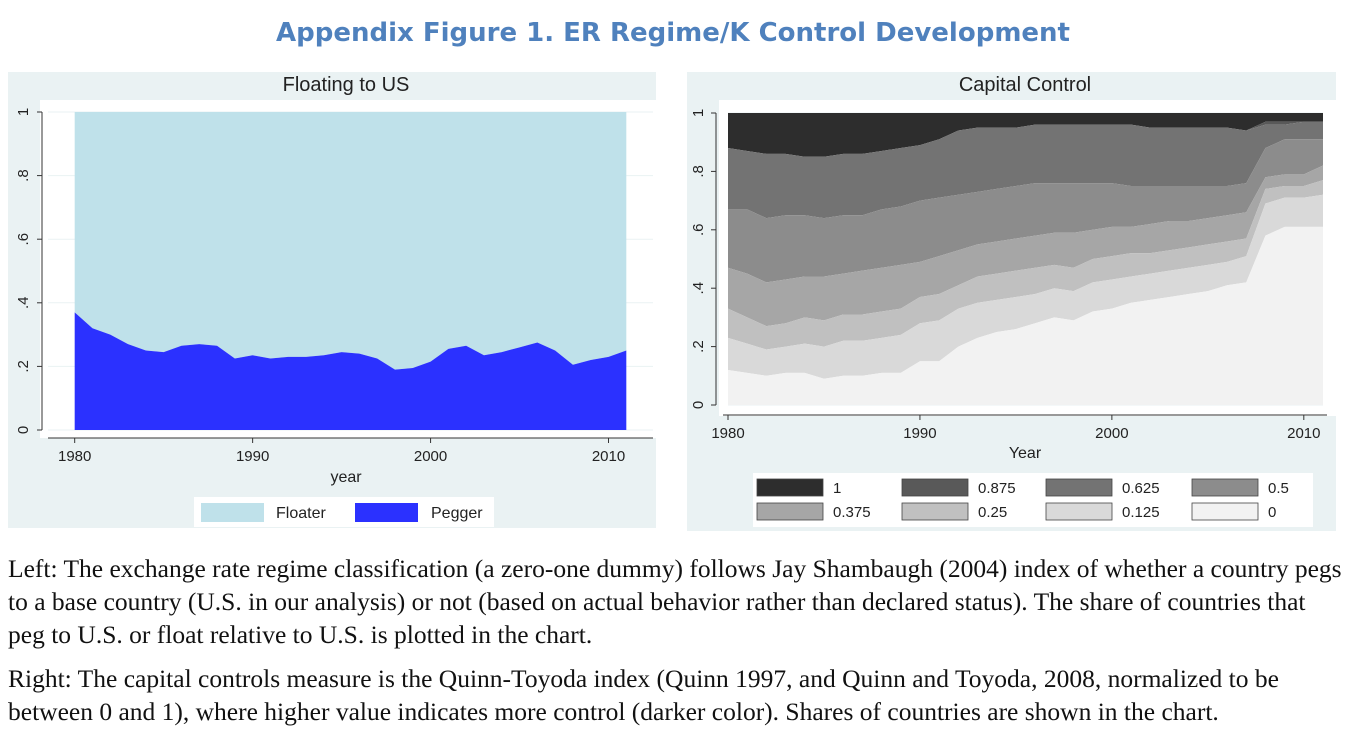 The height and width of the screenshot is (756, 1346). What do you see at coordinates (1025, 453) in the screenshot?
I see `right-x-axis-label: Year` at bounding box center [1025, 453].